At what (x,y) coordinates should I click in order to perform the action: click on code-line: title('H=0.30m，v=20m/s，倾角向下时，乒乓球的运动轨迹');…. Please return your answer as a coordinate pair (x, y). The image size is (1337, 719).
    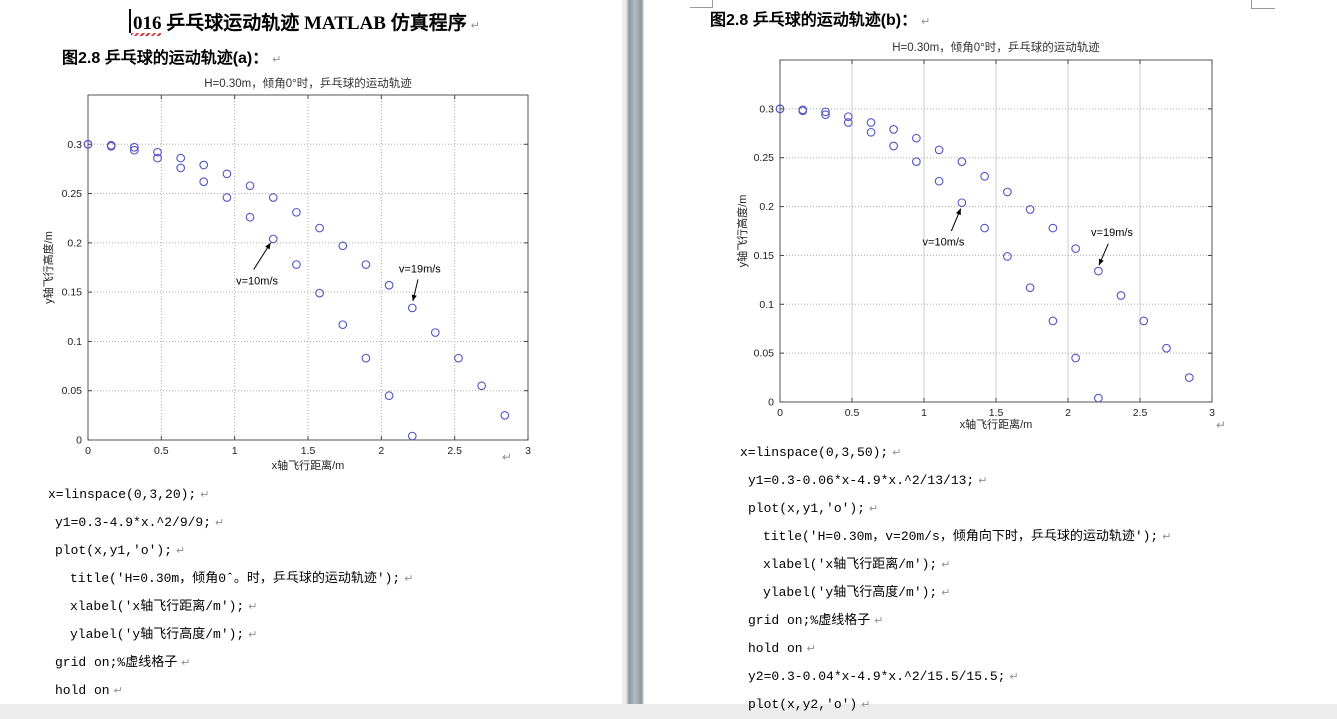
    Looking at the image, I should click on (952, 537).